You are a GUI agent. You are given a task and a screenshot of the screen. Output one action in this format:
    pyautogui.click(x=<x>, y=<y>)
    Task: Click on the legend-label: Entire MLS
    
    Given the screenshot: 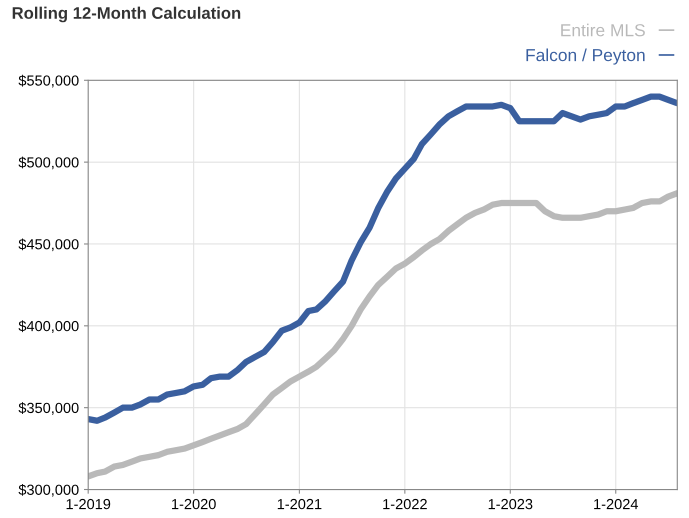 What is the action you would take?
    pyautogui.click(x=603, y=30)
    